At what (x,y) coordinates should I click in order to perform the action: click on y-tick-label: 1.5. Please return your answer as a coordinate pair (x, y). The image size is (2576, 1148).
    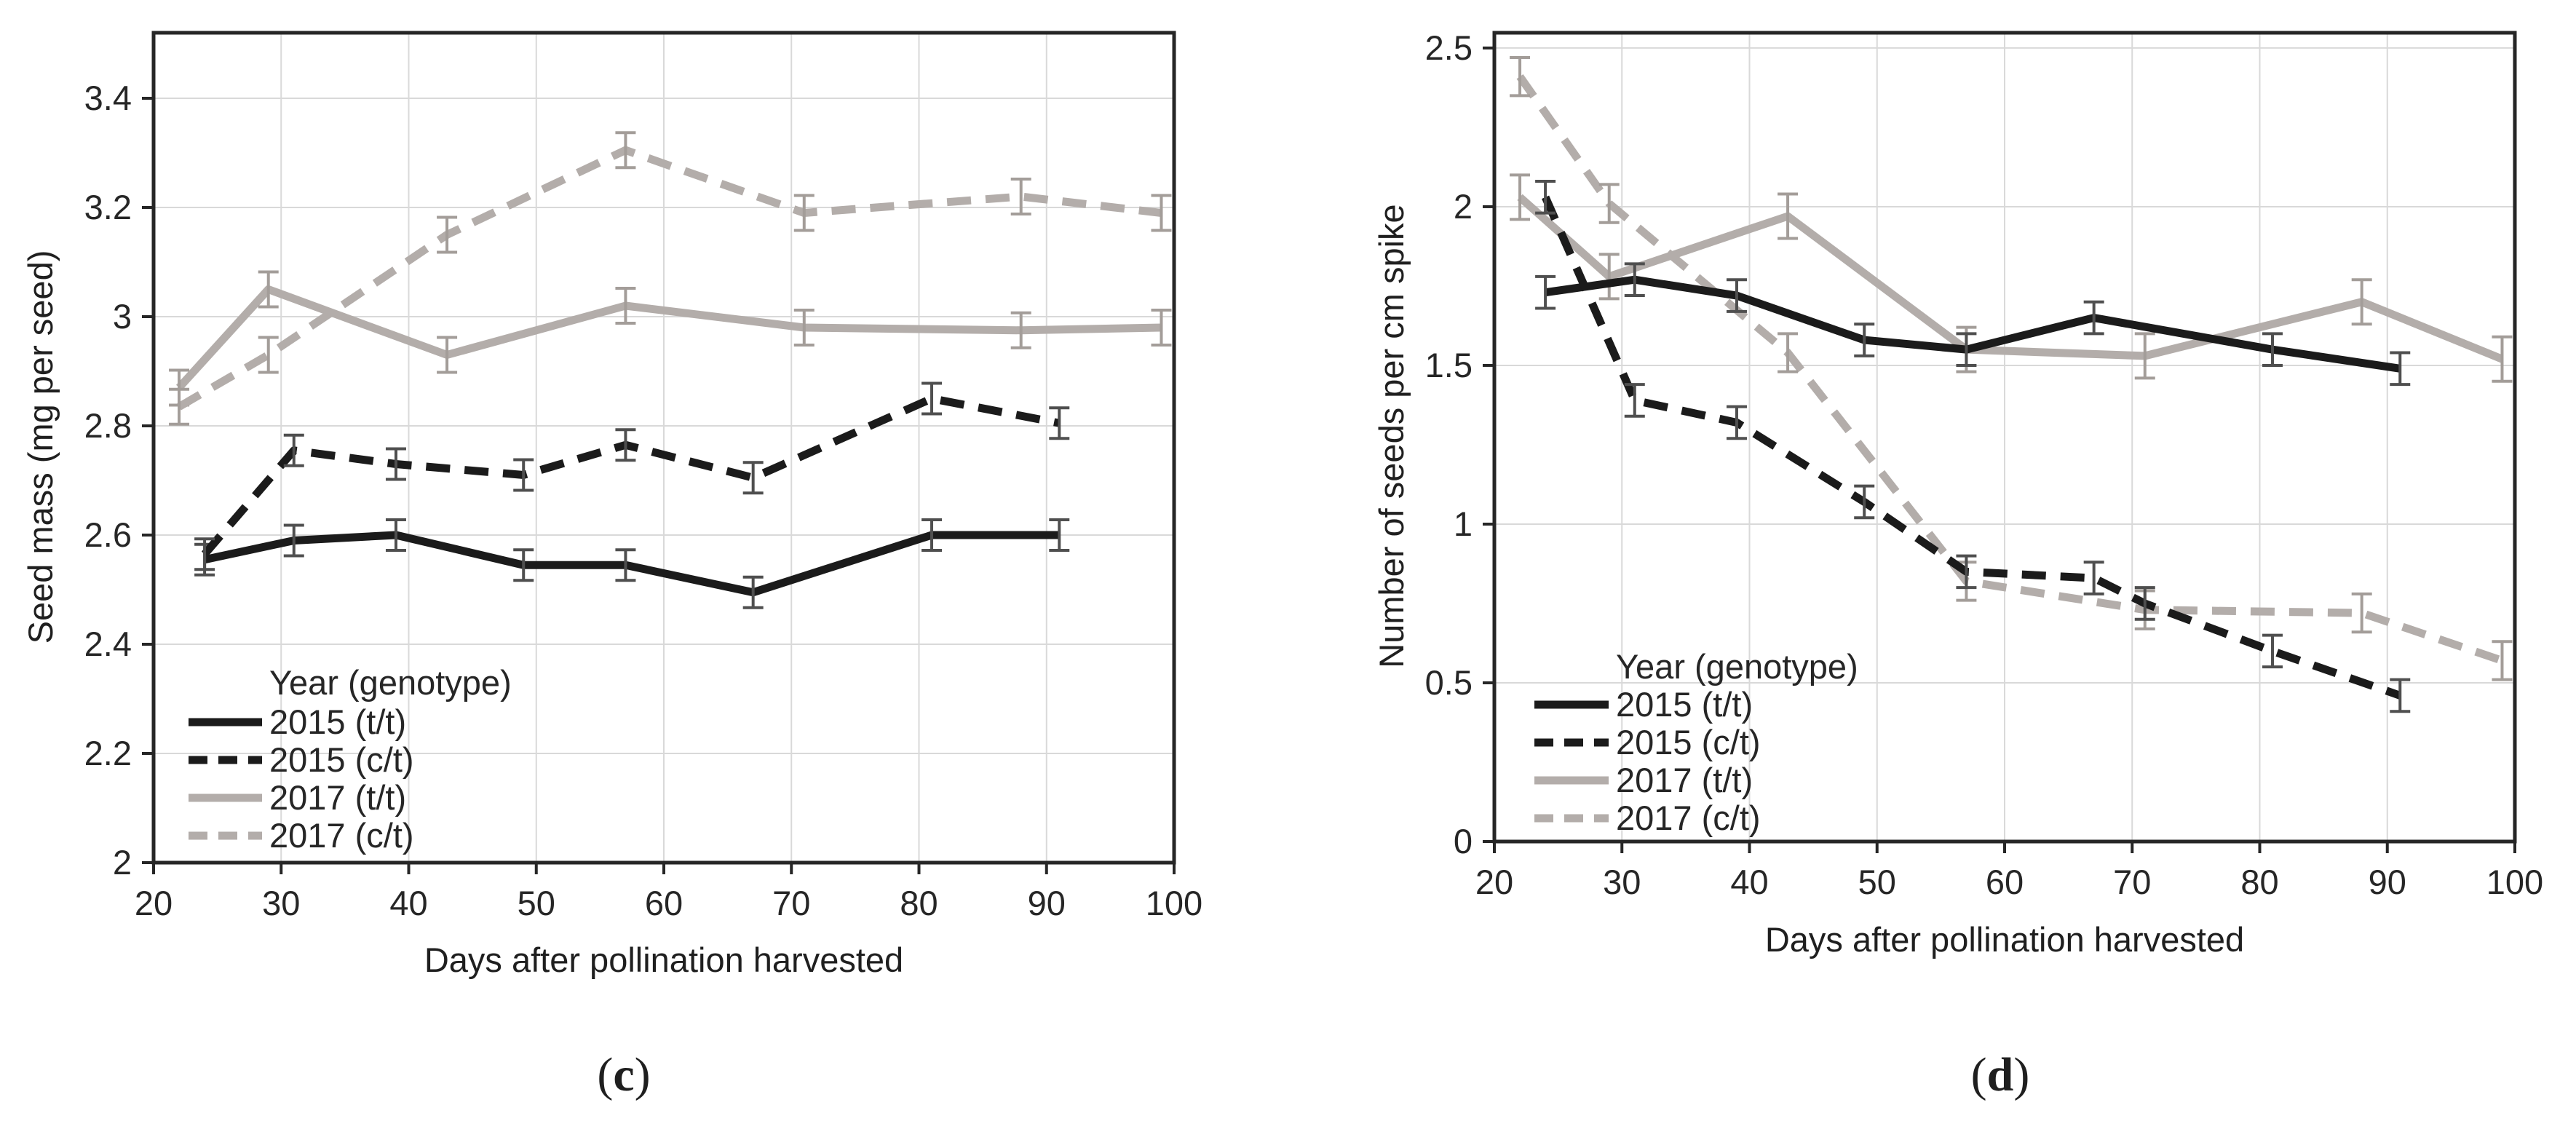
    Looking at the image, I should click on (1449, 365).